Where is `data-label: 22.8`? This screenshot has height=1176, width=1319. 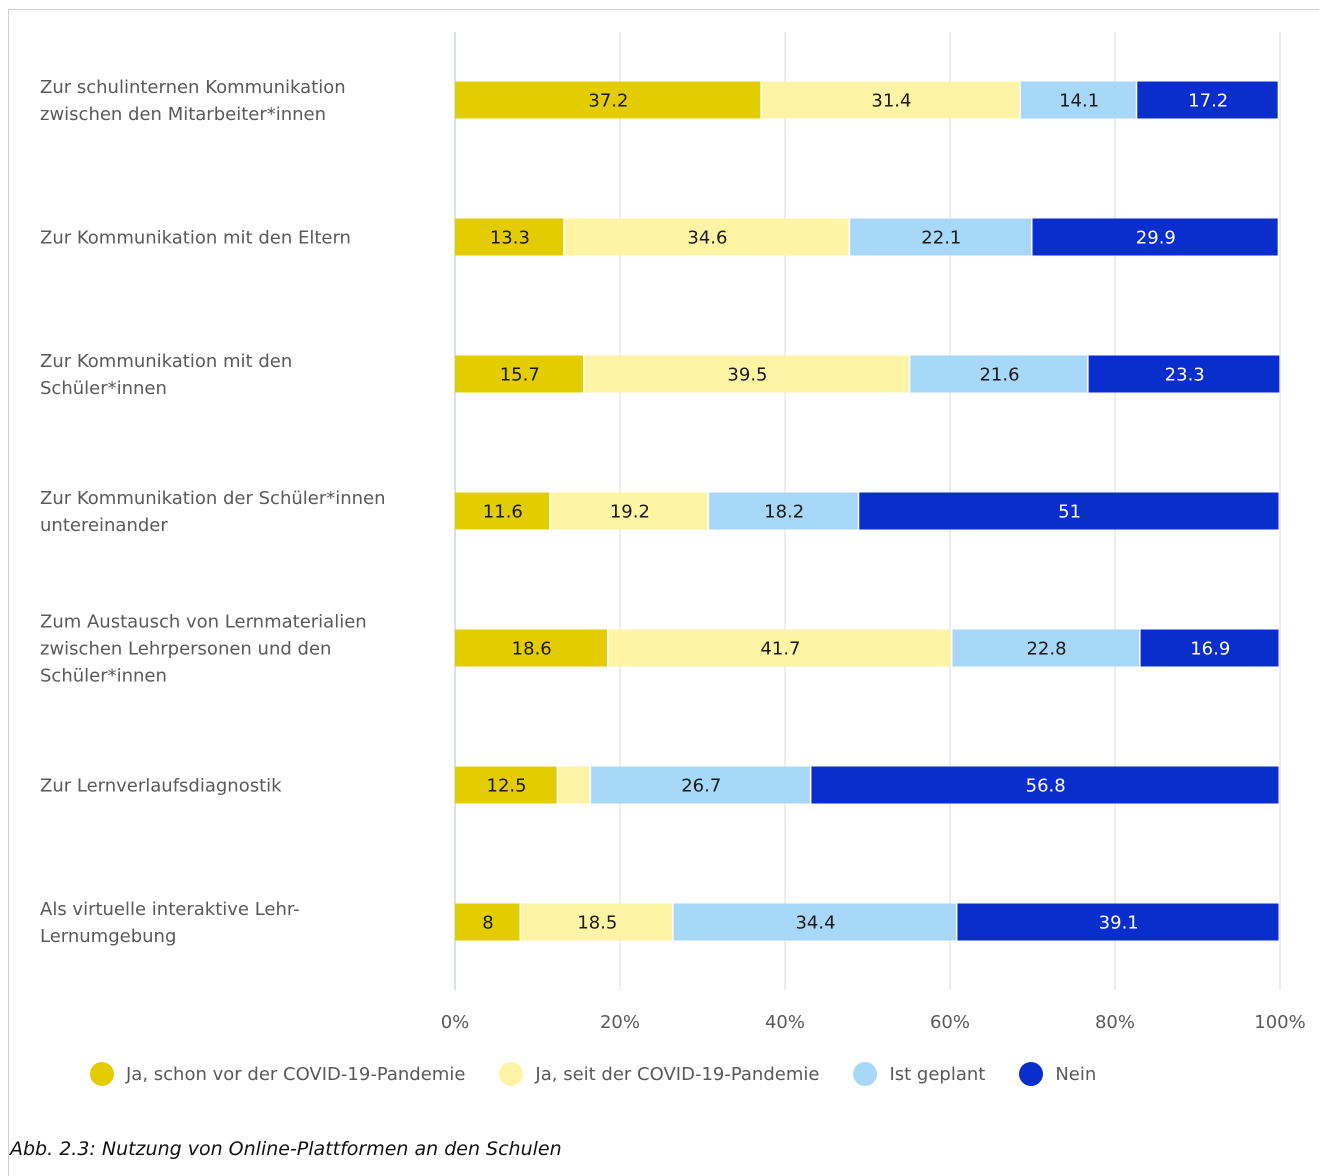
data-label: 22.8 is located at coordinates (1046, 649).